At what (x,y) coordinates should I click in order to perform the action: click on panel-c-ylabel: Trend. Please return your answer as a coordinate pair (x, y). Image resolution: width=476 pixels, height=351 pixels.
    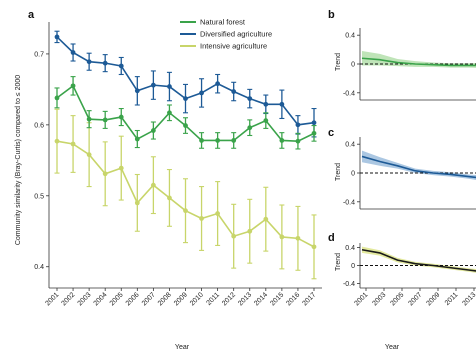
    Looking at the image, I should click on (338, 172).